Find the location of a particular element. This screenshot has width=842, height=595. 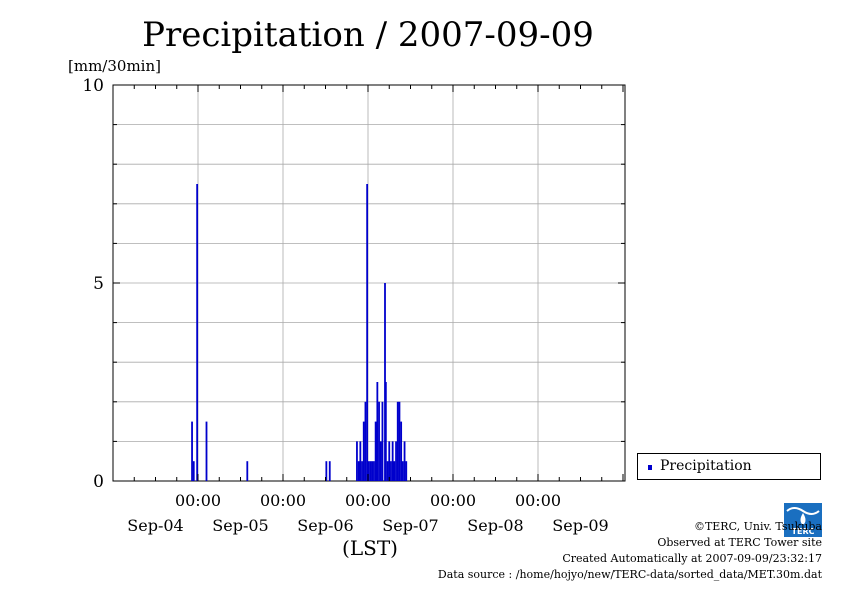

x-tick-date-label: Sep-04 is located at coordinates (155, 525).